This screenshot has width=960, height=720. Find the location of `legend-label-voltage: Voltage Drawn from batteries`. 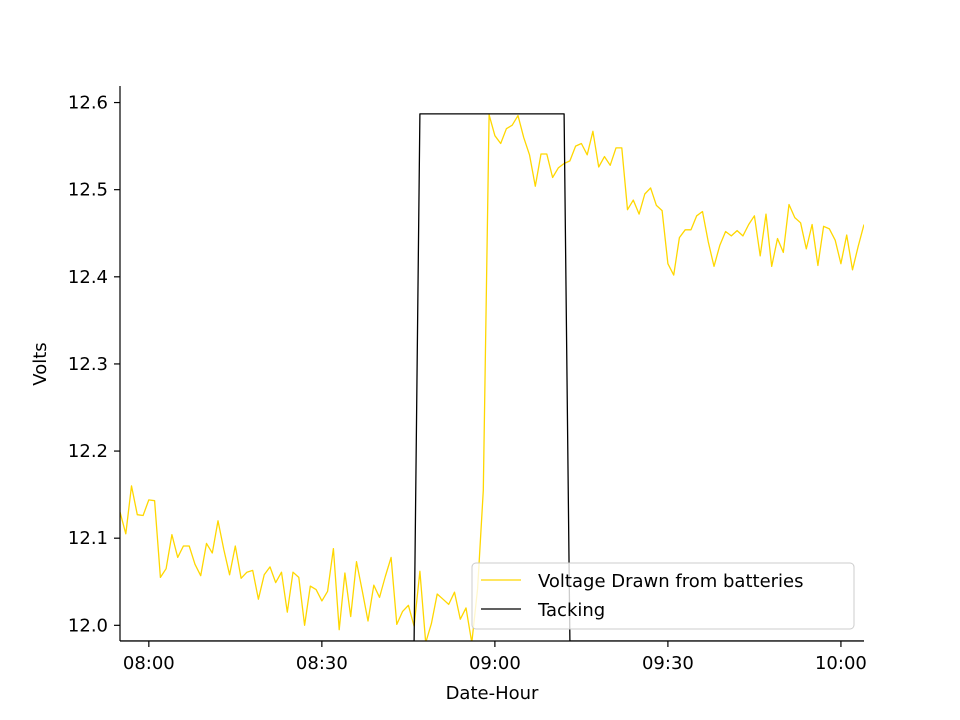

legend-label-voltage: Voltage Drawn from batteries is located at coordinates (671, 581).